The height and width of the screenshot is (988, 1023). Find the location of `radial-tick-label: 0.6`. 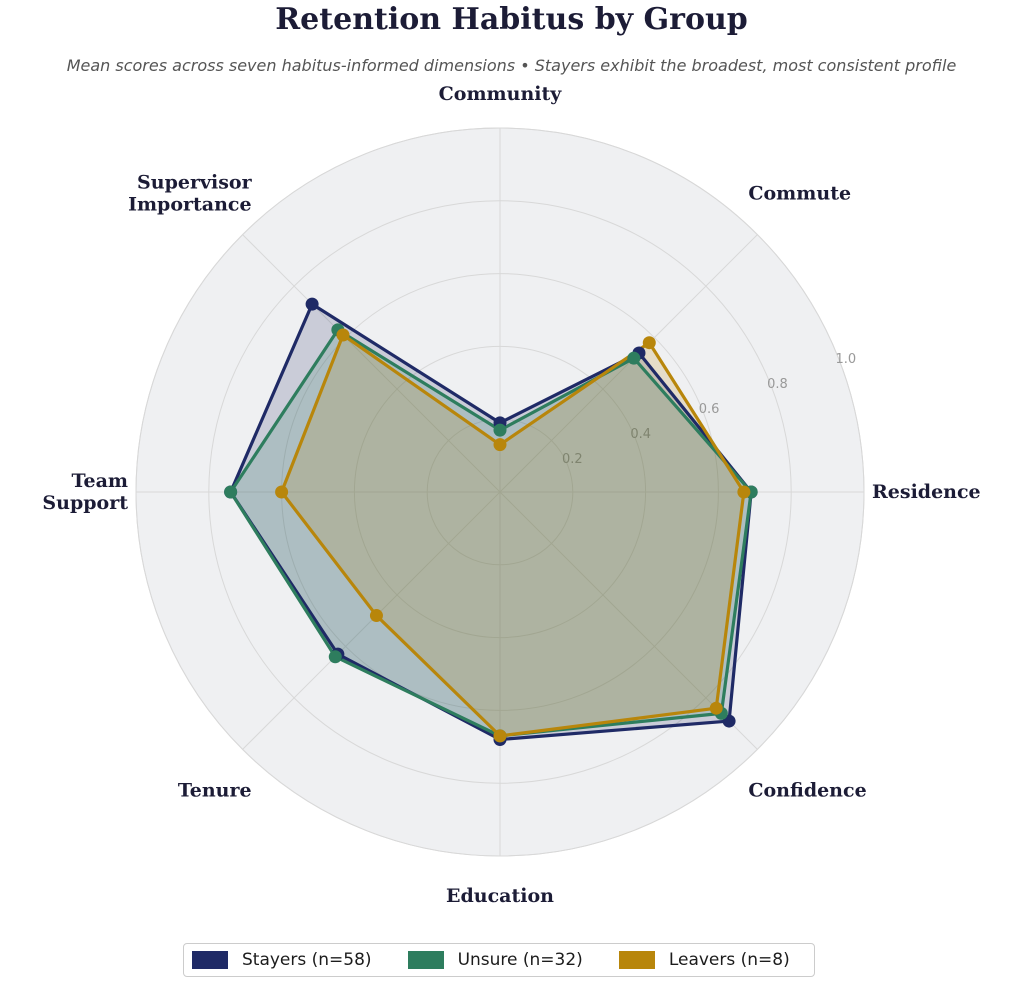

radial-tick-label: 0.6 is located at coordinates (709, 409).